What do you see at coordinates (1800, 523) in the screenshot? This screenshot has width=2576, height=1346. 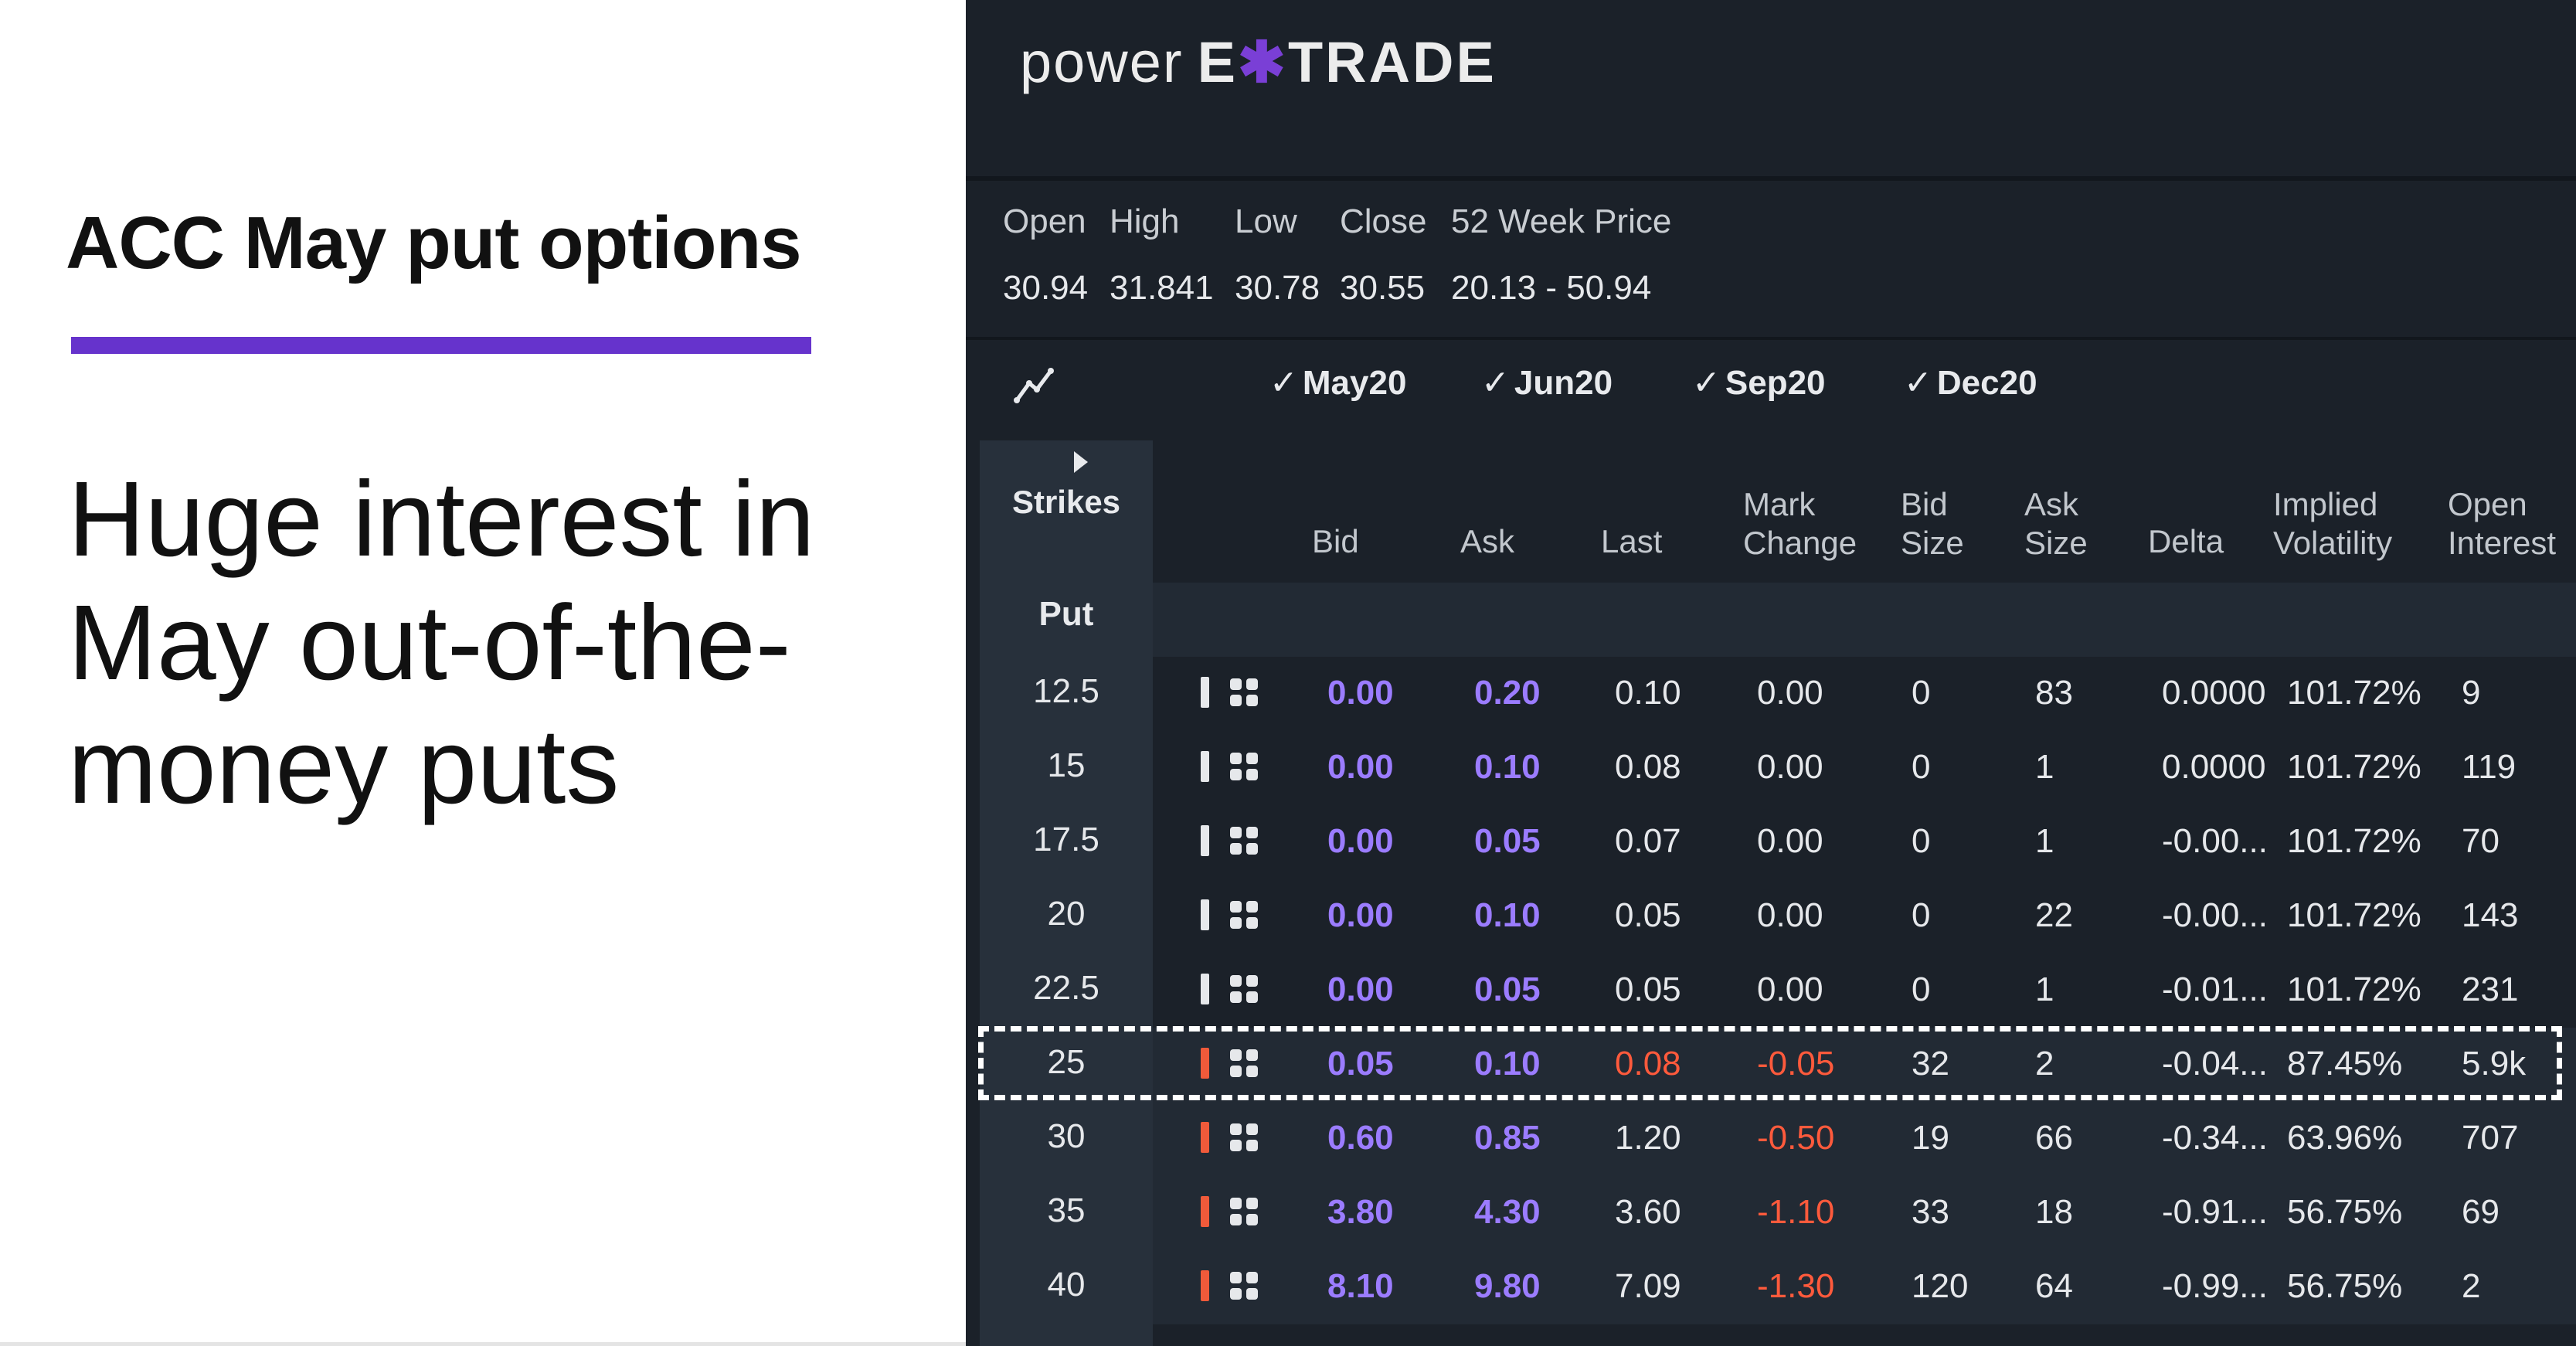 I see `col-header-mark-change: Mark Change` at bounding box center [1800, 523].